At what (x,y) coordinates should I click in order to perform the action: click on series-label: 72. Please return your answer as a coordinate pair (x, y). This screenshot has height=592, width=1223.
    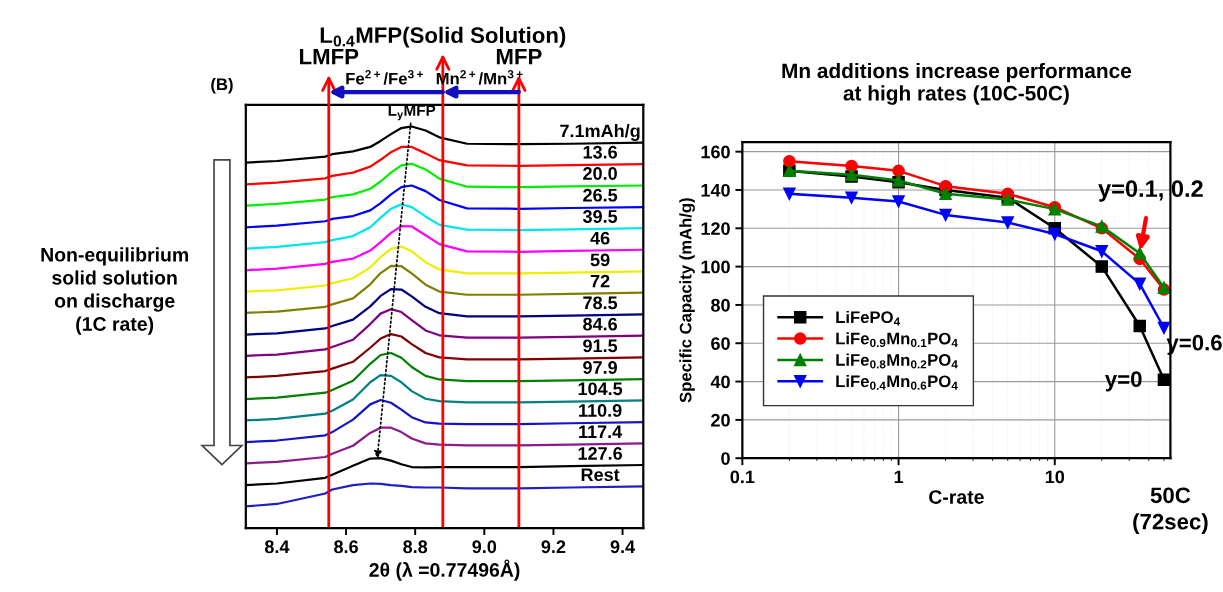
    Looking at the image, I should click on (600, 281).